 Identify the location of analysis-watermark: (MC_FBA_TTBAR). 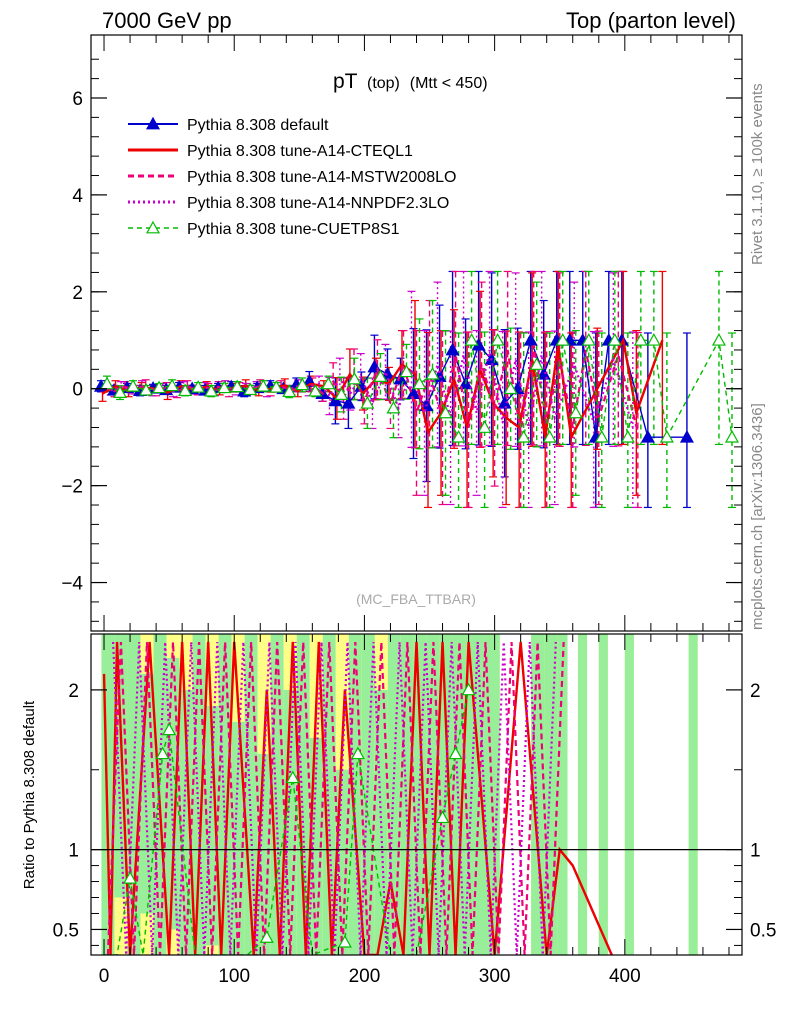
(416, 599).